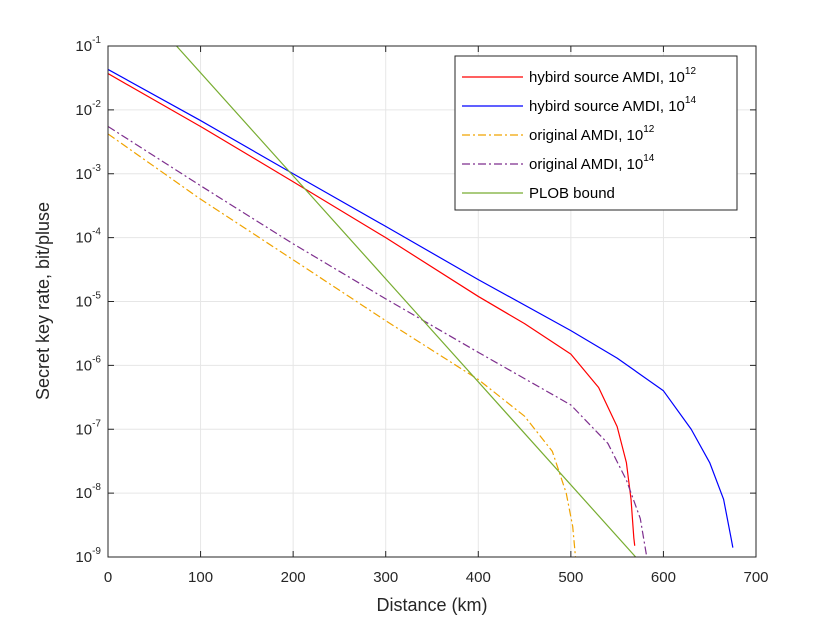 The width and height of the screenshot is (830, 623). I want to click on x-axis-label: Distance (km), so click(431, 605).